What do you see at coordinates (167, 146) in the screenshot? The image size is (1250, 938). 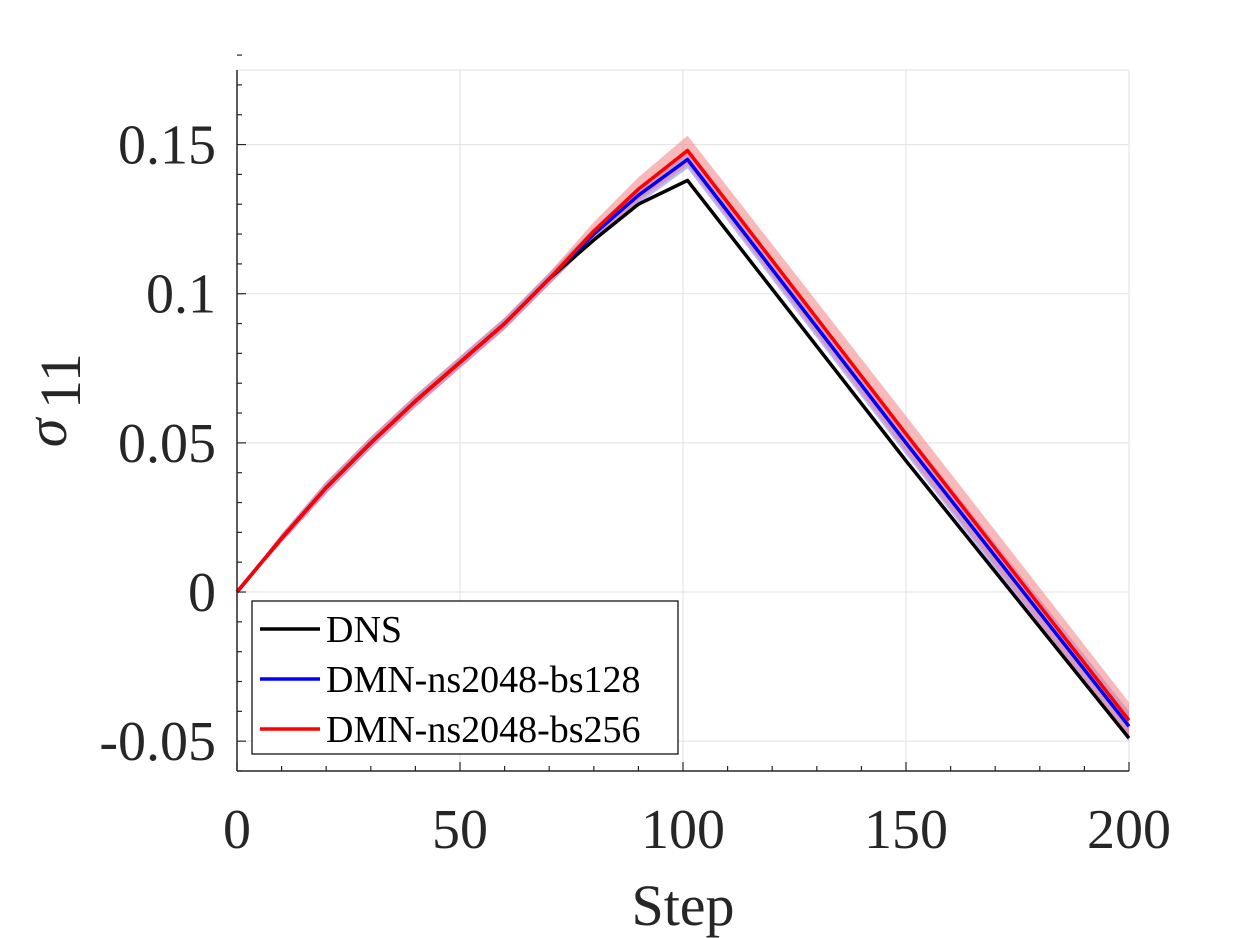 I see `y-tick-label: 0.15` at bounding box center [167, 146].